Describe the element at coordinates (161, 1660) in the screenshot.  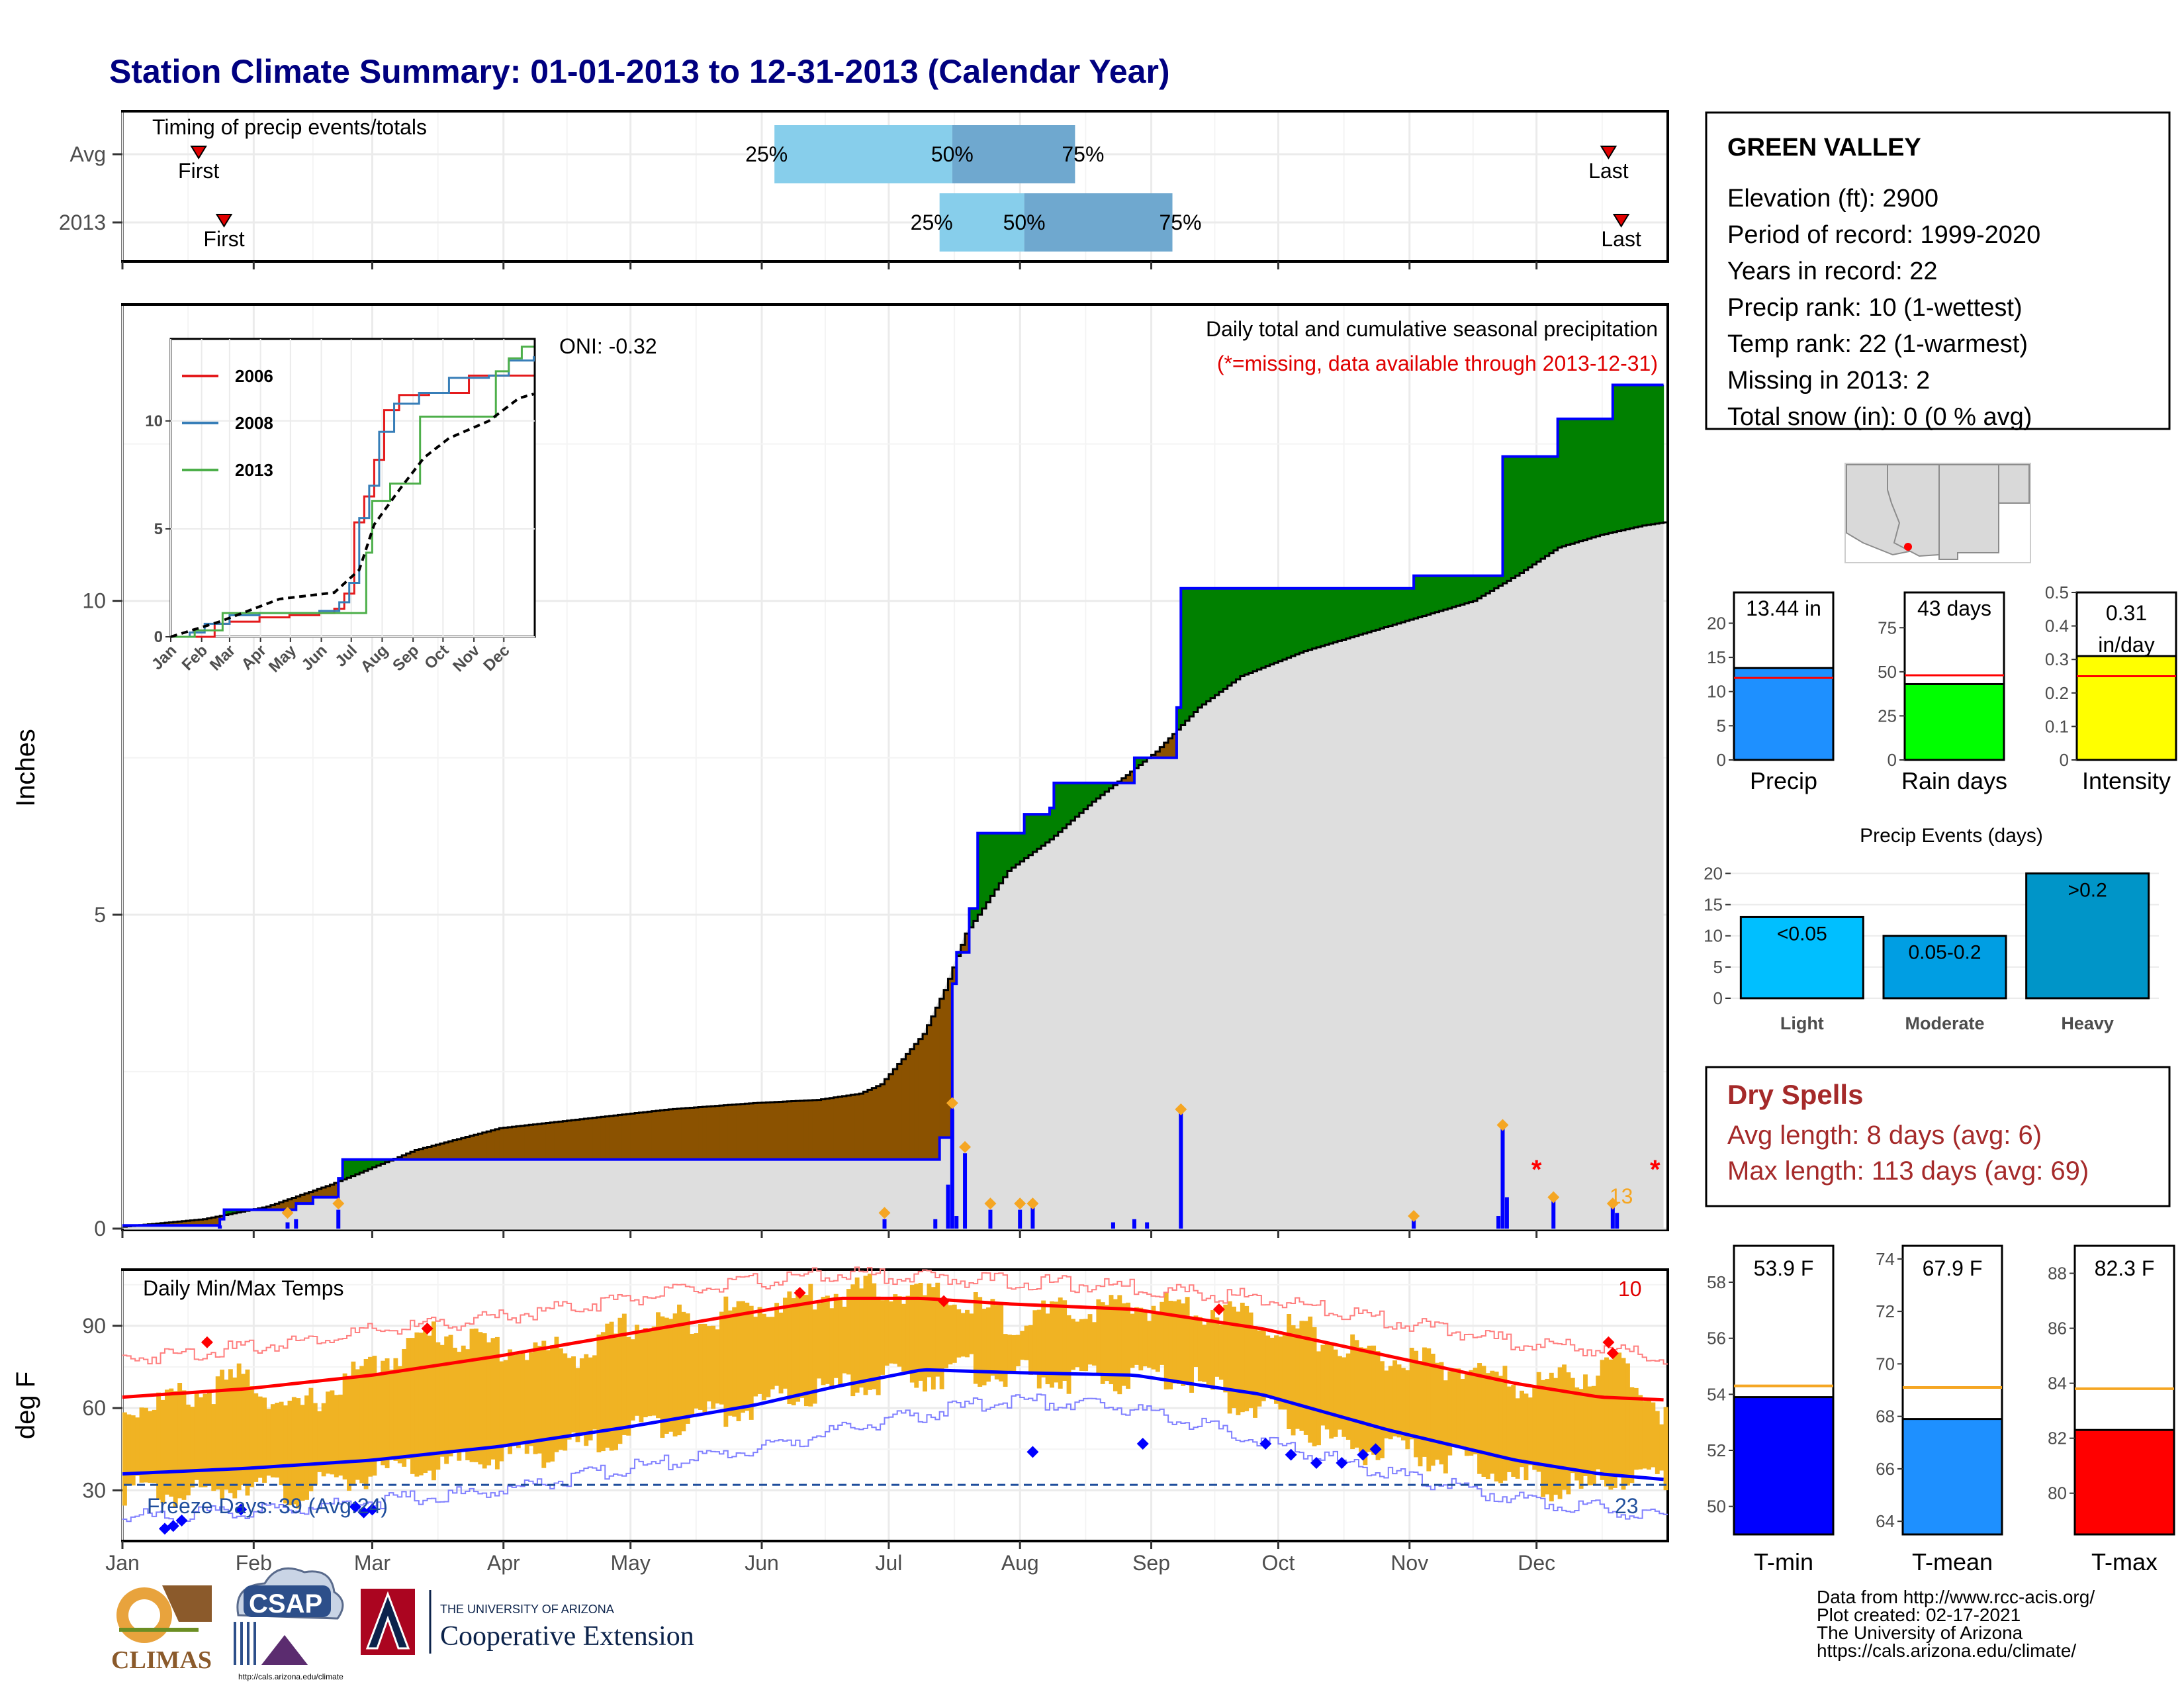
I see `climas-logo-text: CLIMAS` at that location.